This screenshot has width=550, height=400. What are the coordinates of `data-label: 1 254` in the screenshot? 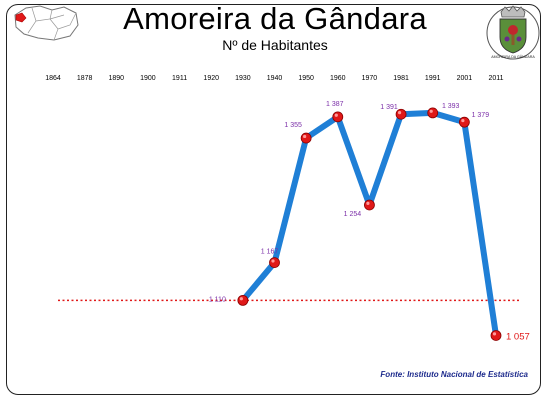 It's located at (353, 214).